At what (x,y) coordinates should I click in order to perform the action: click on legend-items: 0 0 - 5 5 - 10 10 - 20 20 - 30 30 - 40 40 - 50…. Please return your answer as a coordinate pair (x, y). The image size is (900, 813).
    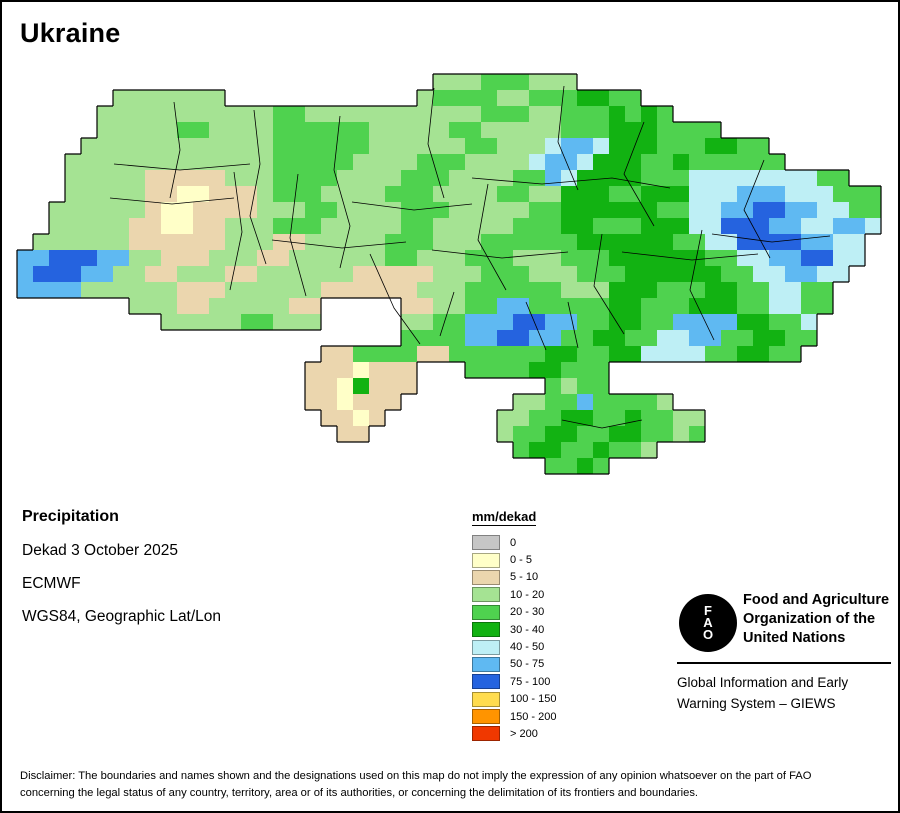
    Looking at the image, I should click on (514, 638).